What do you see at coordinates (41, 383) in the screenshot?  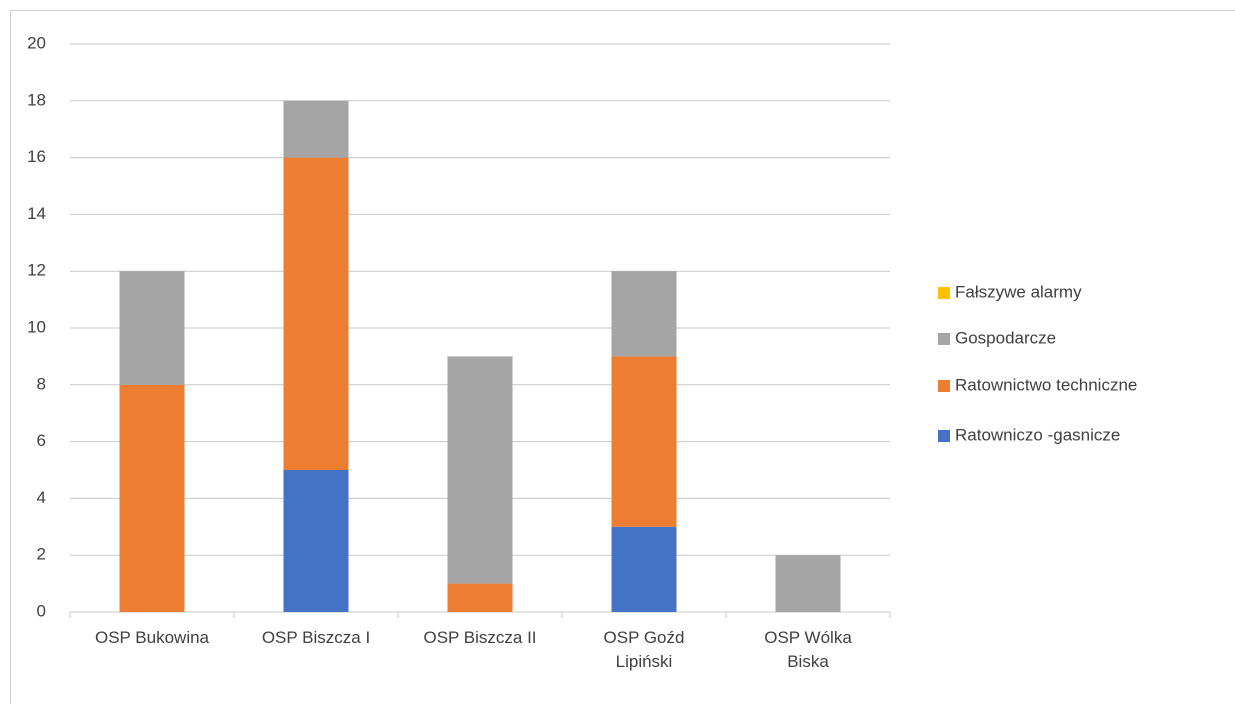 I see `y-tick-label: 8` at bounding box center [41, 383].